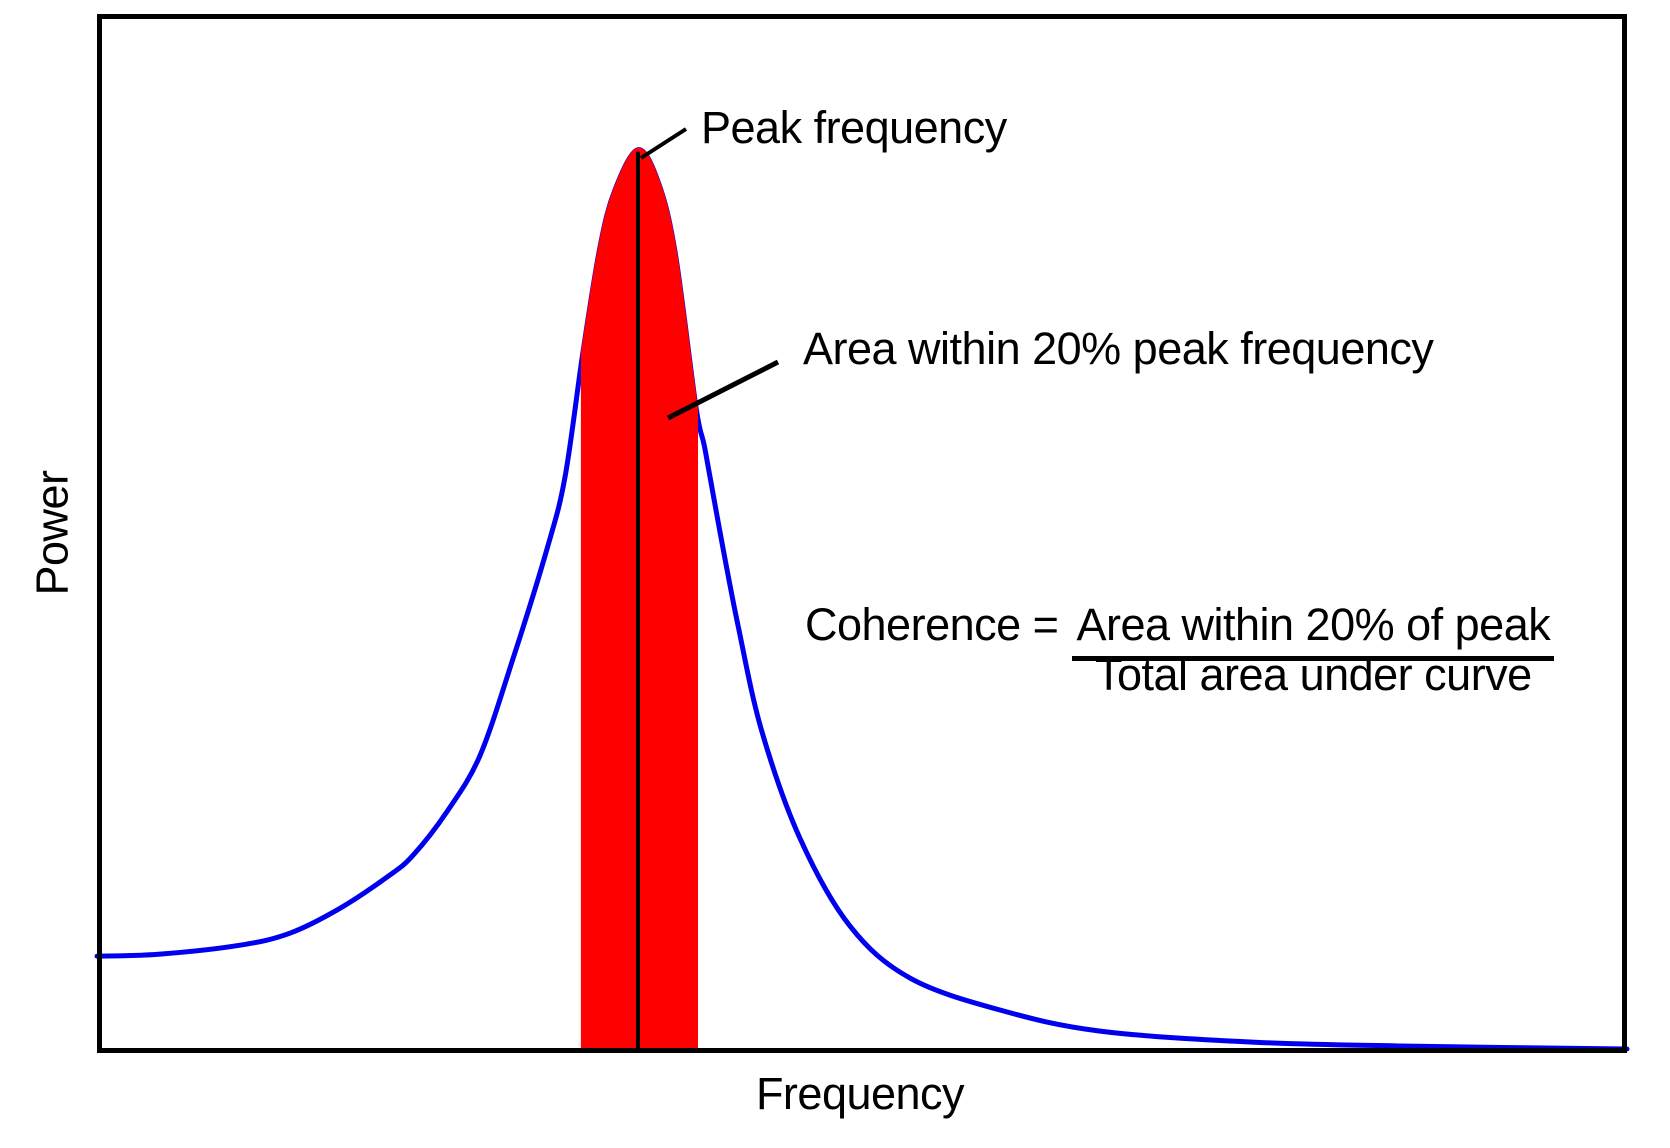  What do you see at coordinates (52, 533) in the screenshot?
I see `y-axis-label: Power` at bounding box center [52, 533].